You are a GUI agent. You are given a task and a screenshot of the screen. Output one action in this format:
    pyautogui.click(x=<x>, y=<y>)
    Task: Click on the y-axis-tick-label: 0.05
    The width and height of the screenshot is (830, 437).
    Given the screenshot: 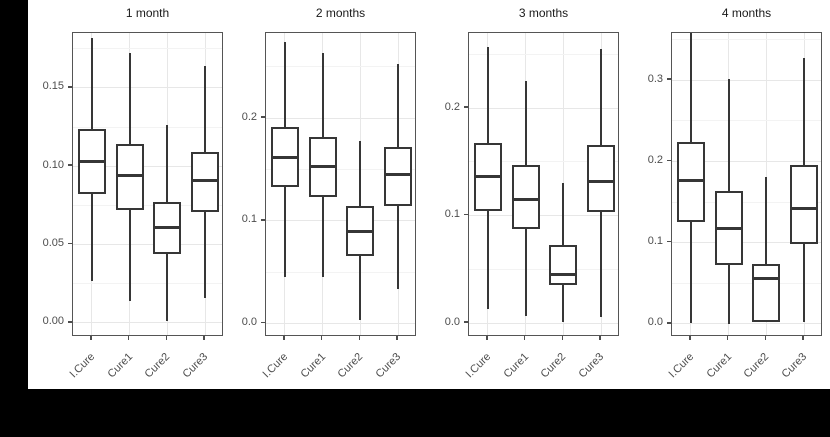 What is the action you would take?
    pyautogui.click(x=53, y=243)
    